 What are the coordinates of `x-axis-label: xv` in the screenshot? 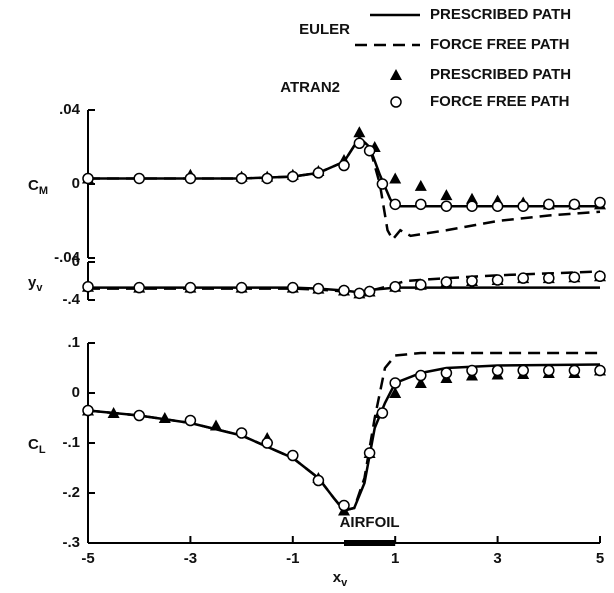 It's located at (340, 579).